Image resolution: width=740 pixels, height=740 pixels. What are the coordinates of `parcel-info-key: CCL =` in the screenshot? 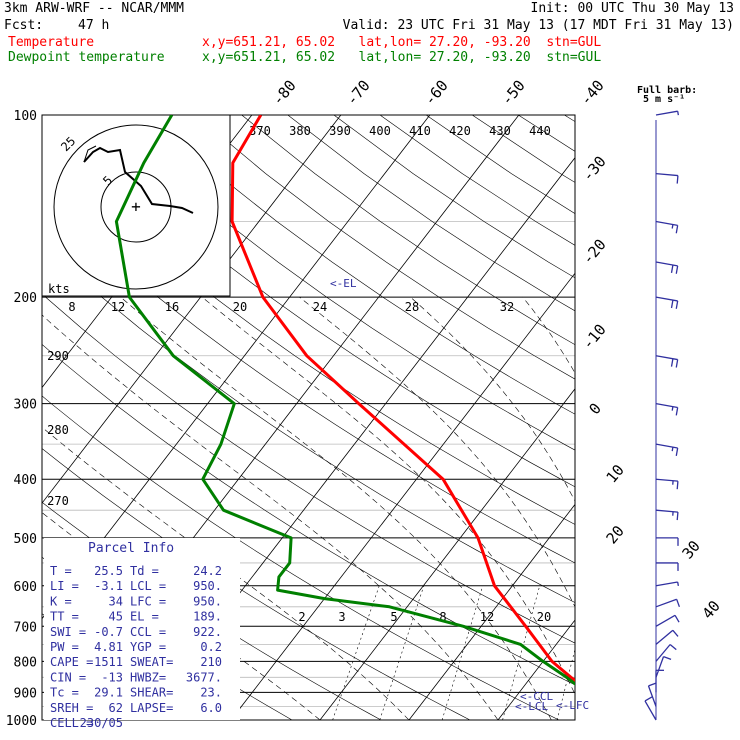 It's located at (148, 632).